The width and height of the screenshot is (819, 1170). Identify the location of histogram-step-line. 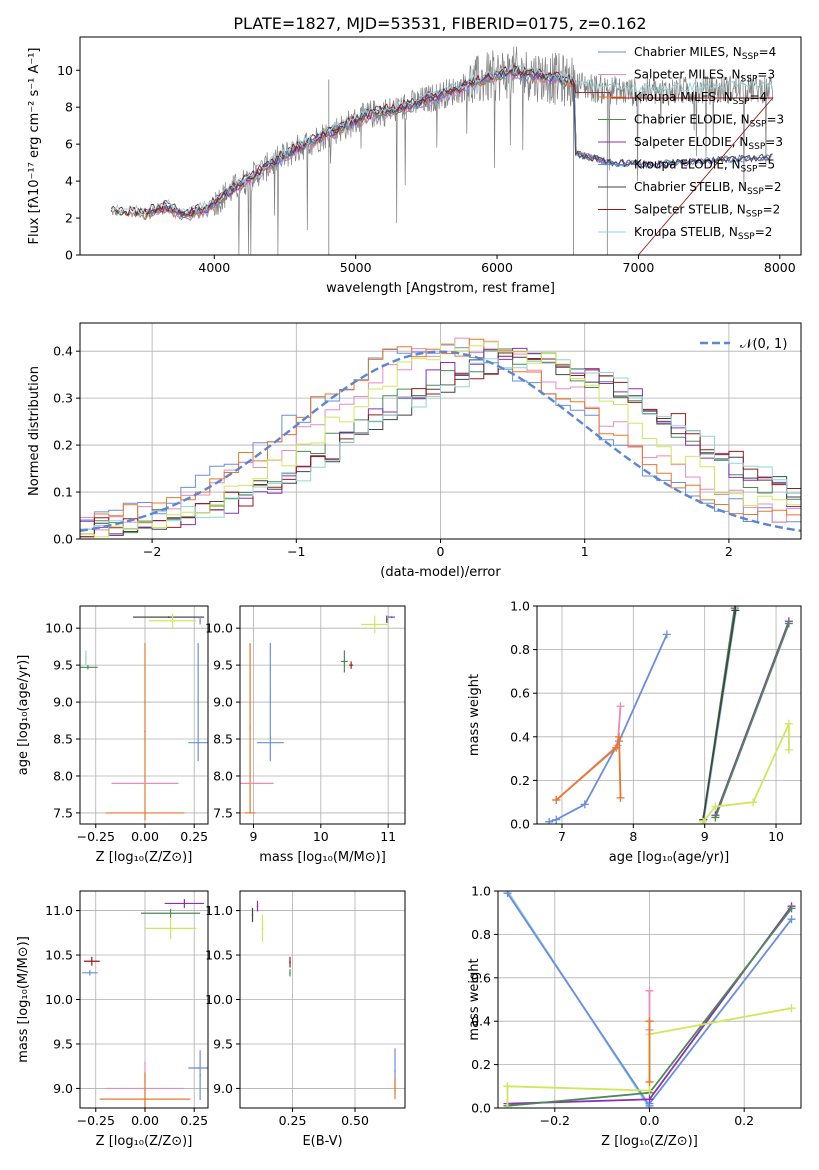
(440, 444).